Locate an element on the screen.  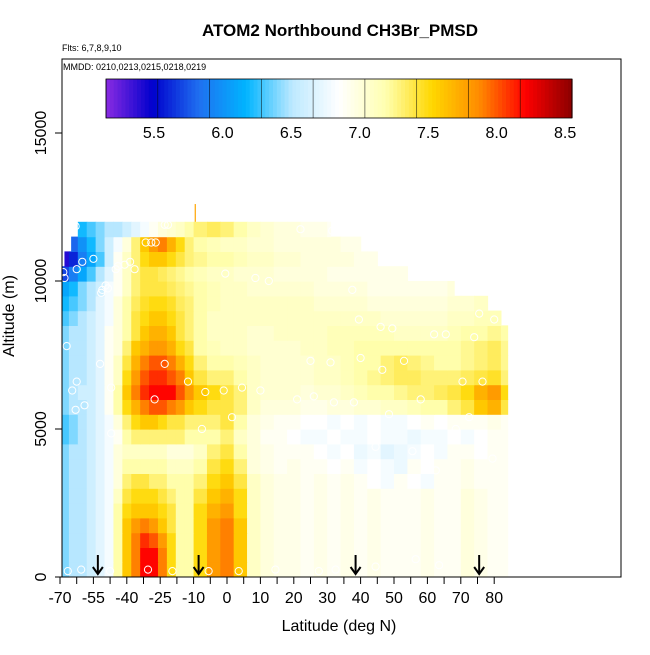
y-tick-label: 10000 is located at coordinates (41, 281).